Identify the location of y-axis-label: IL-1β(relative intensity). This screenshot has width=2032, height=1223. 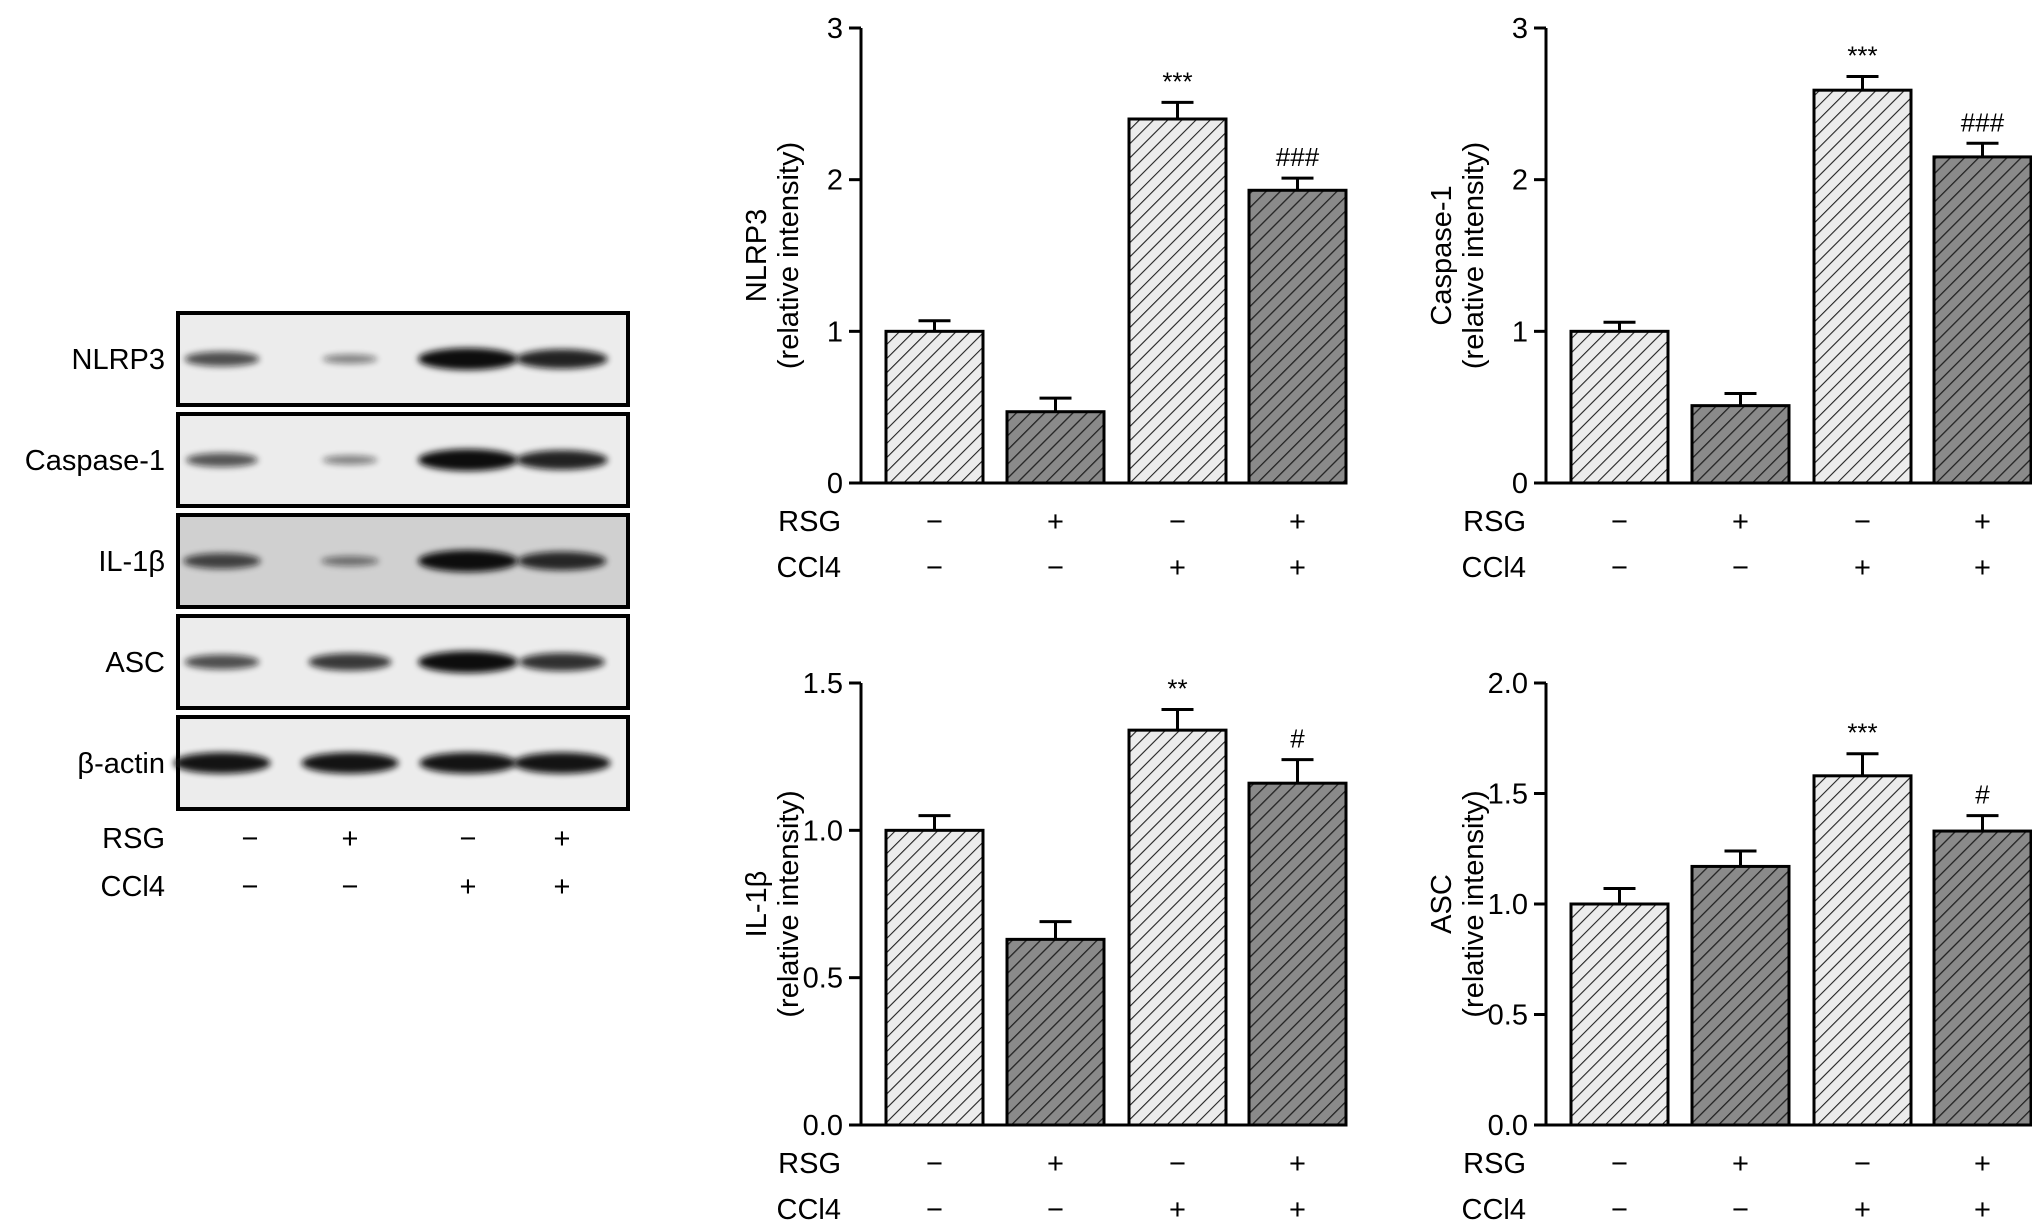
(773, 903).